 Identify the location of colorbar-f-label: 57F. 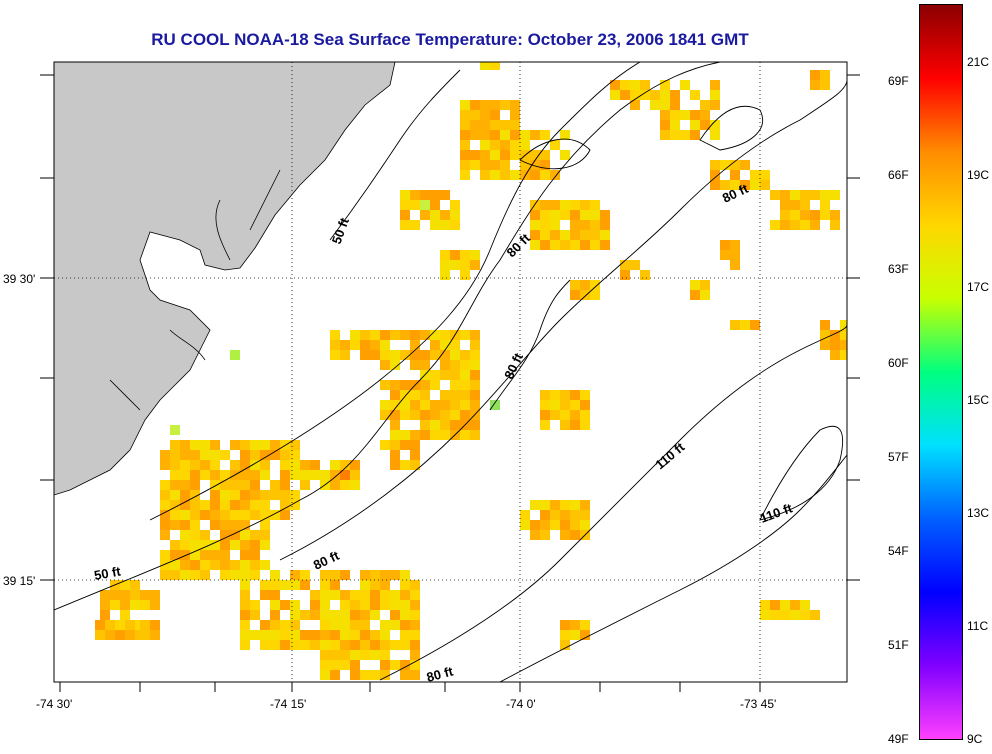
(898, 457).